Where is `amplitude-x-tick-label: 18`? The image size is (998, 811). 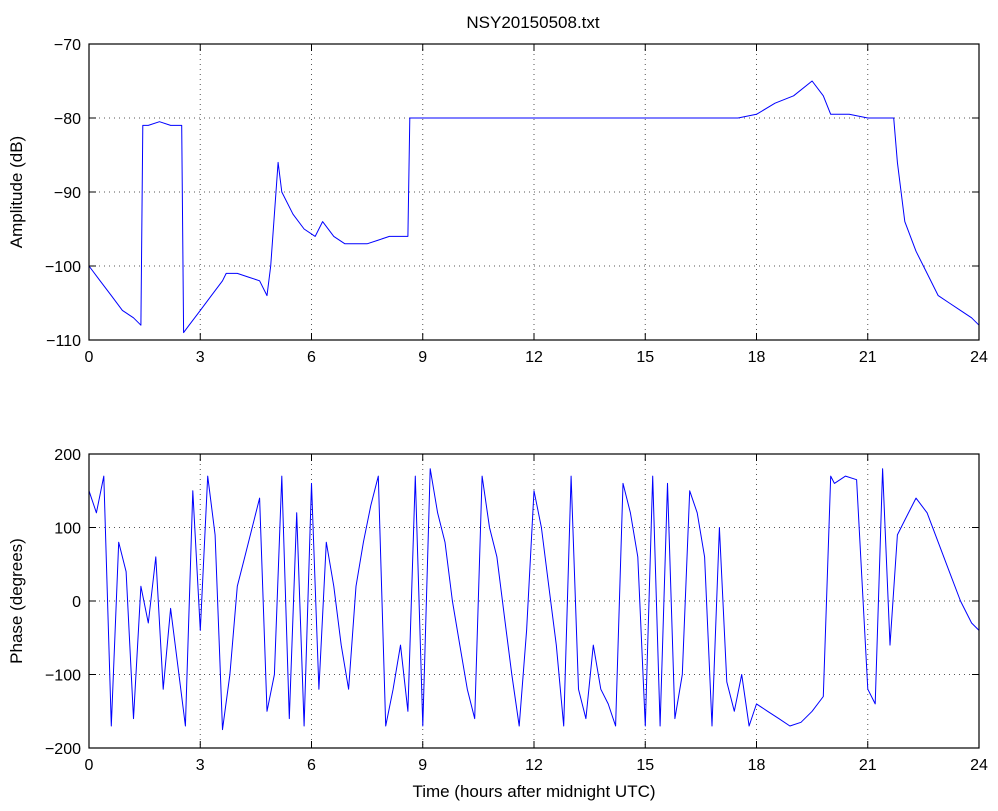 amplitude-x-tick-label: 18 is located at coordinates (757, 357).